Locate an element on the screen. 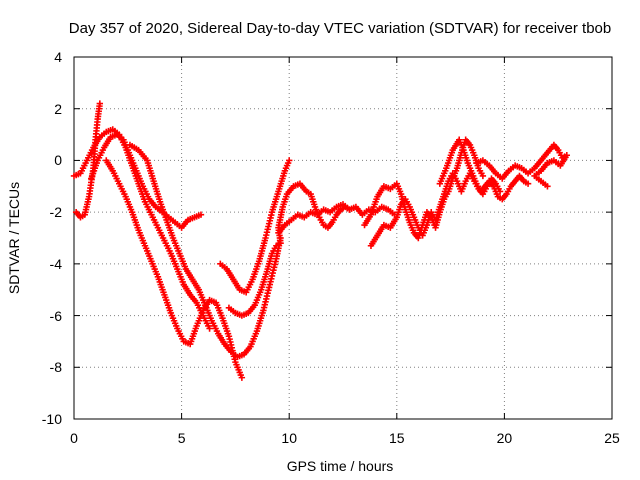 This screenshot has width=640, height=480. x-tick-label: 0 is located at coordinates (74, 438).